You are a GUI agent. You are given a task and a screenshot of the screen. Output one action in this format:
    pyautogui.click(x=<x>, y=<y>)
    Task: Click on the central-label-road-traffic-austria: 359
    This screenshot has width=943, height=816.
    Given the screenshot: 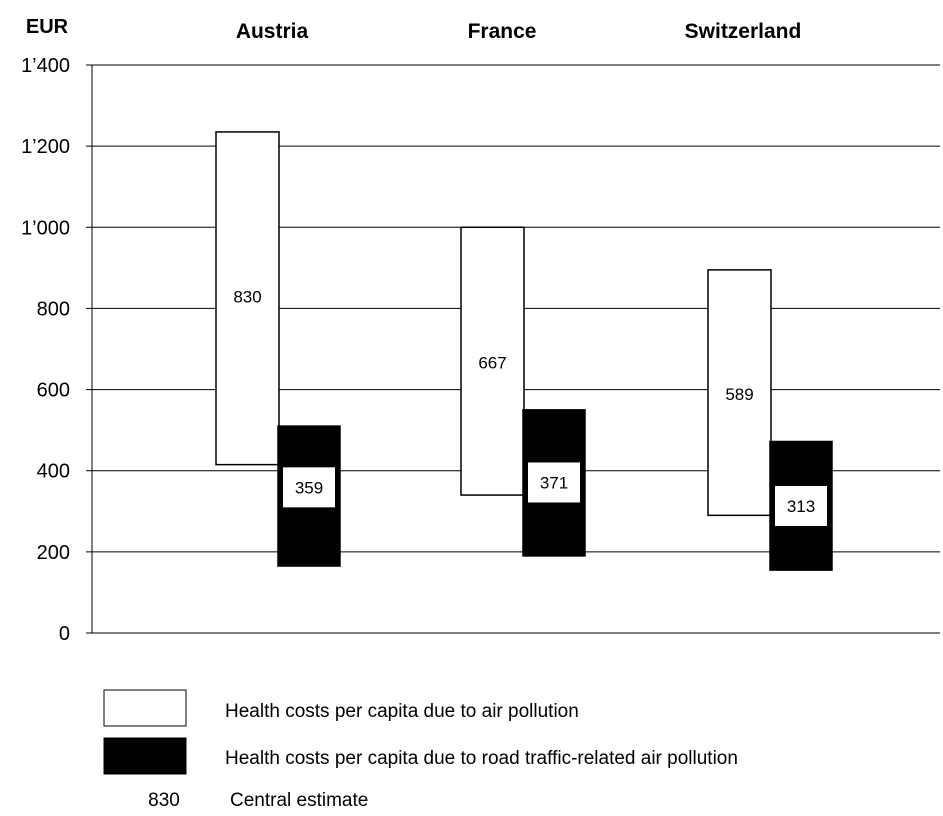 What is the action you would take?
    pyautogui.click(x=309, y=487)
    